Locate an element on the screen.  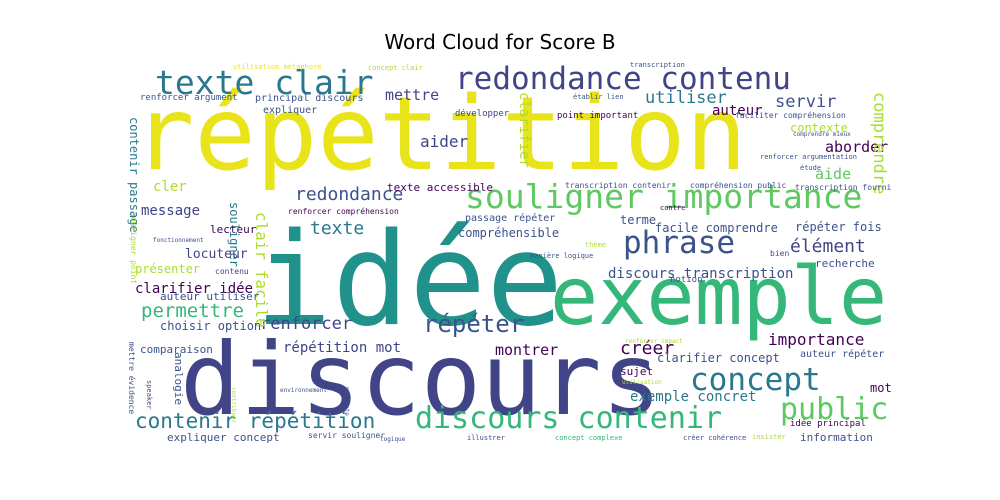
word-clarifier: clarifier is located at coordinates (524, 130).